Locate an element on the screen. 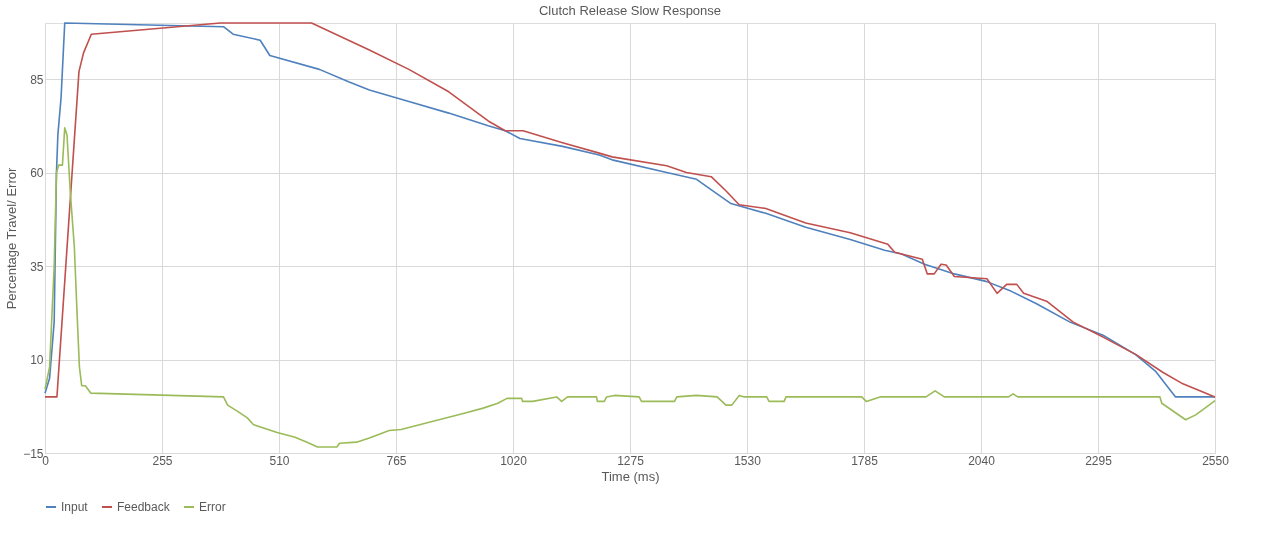 This screenshot has width=1288, height=552. chart-title: Clutch Release Slow Response is located at coordinates (630, 11).